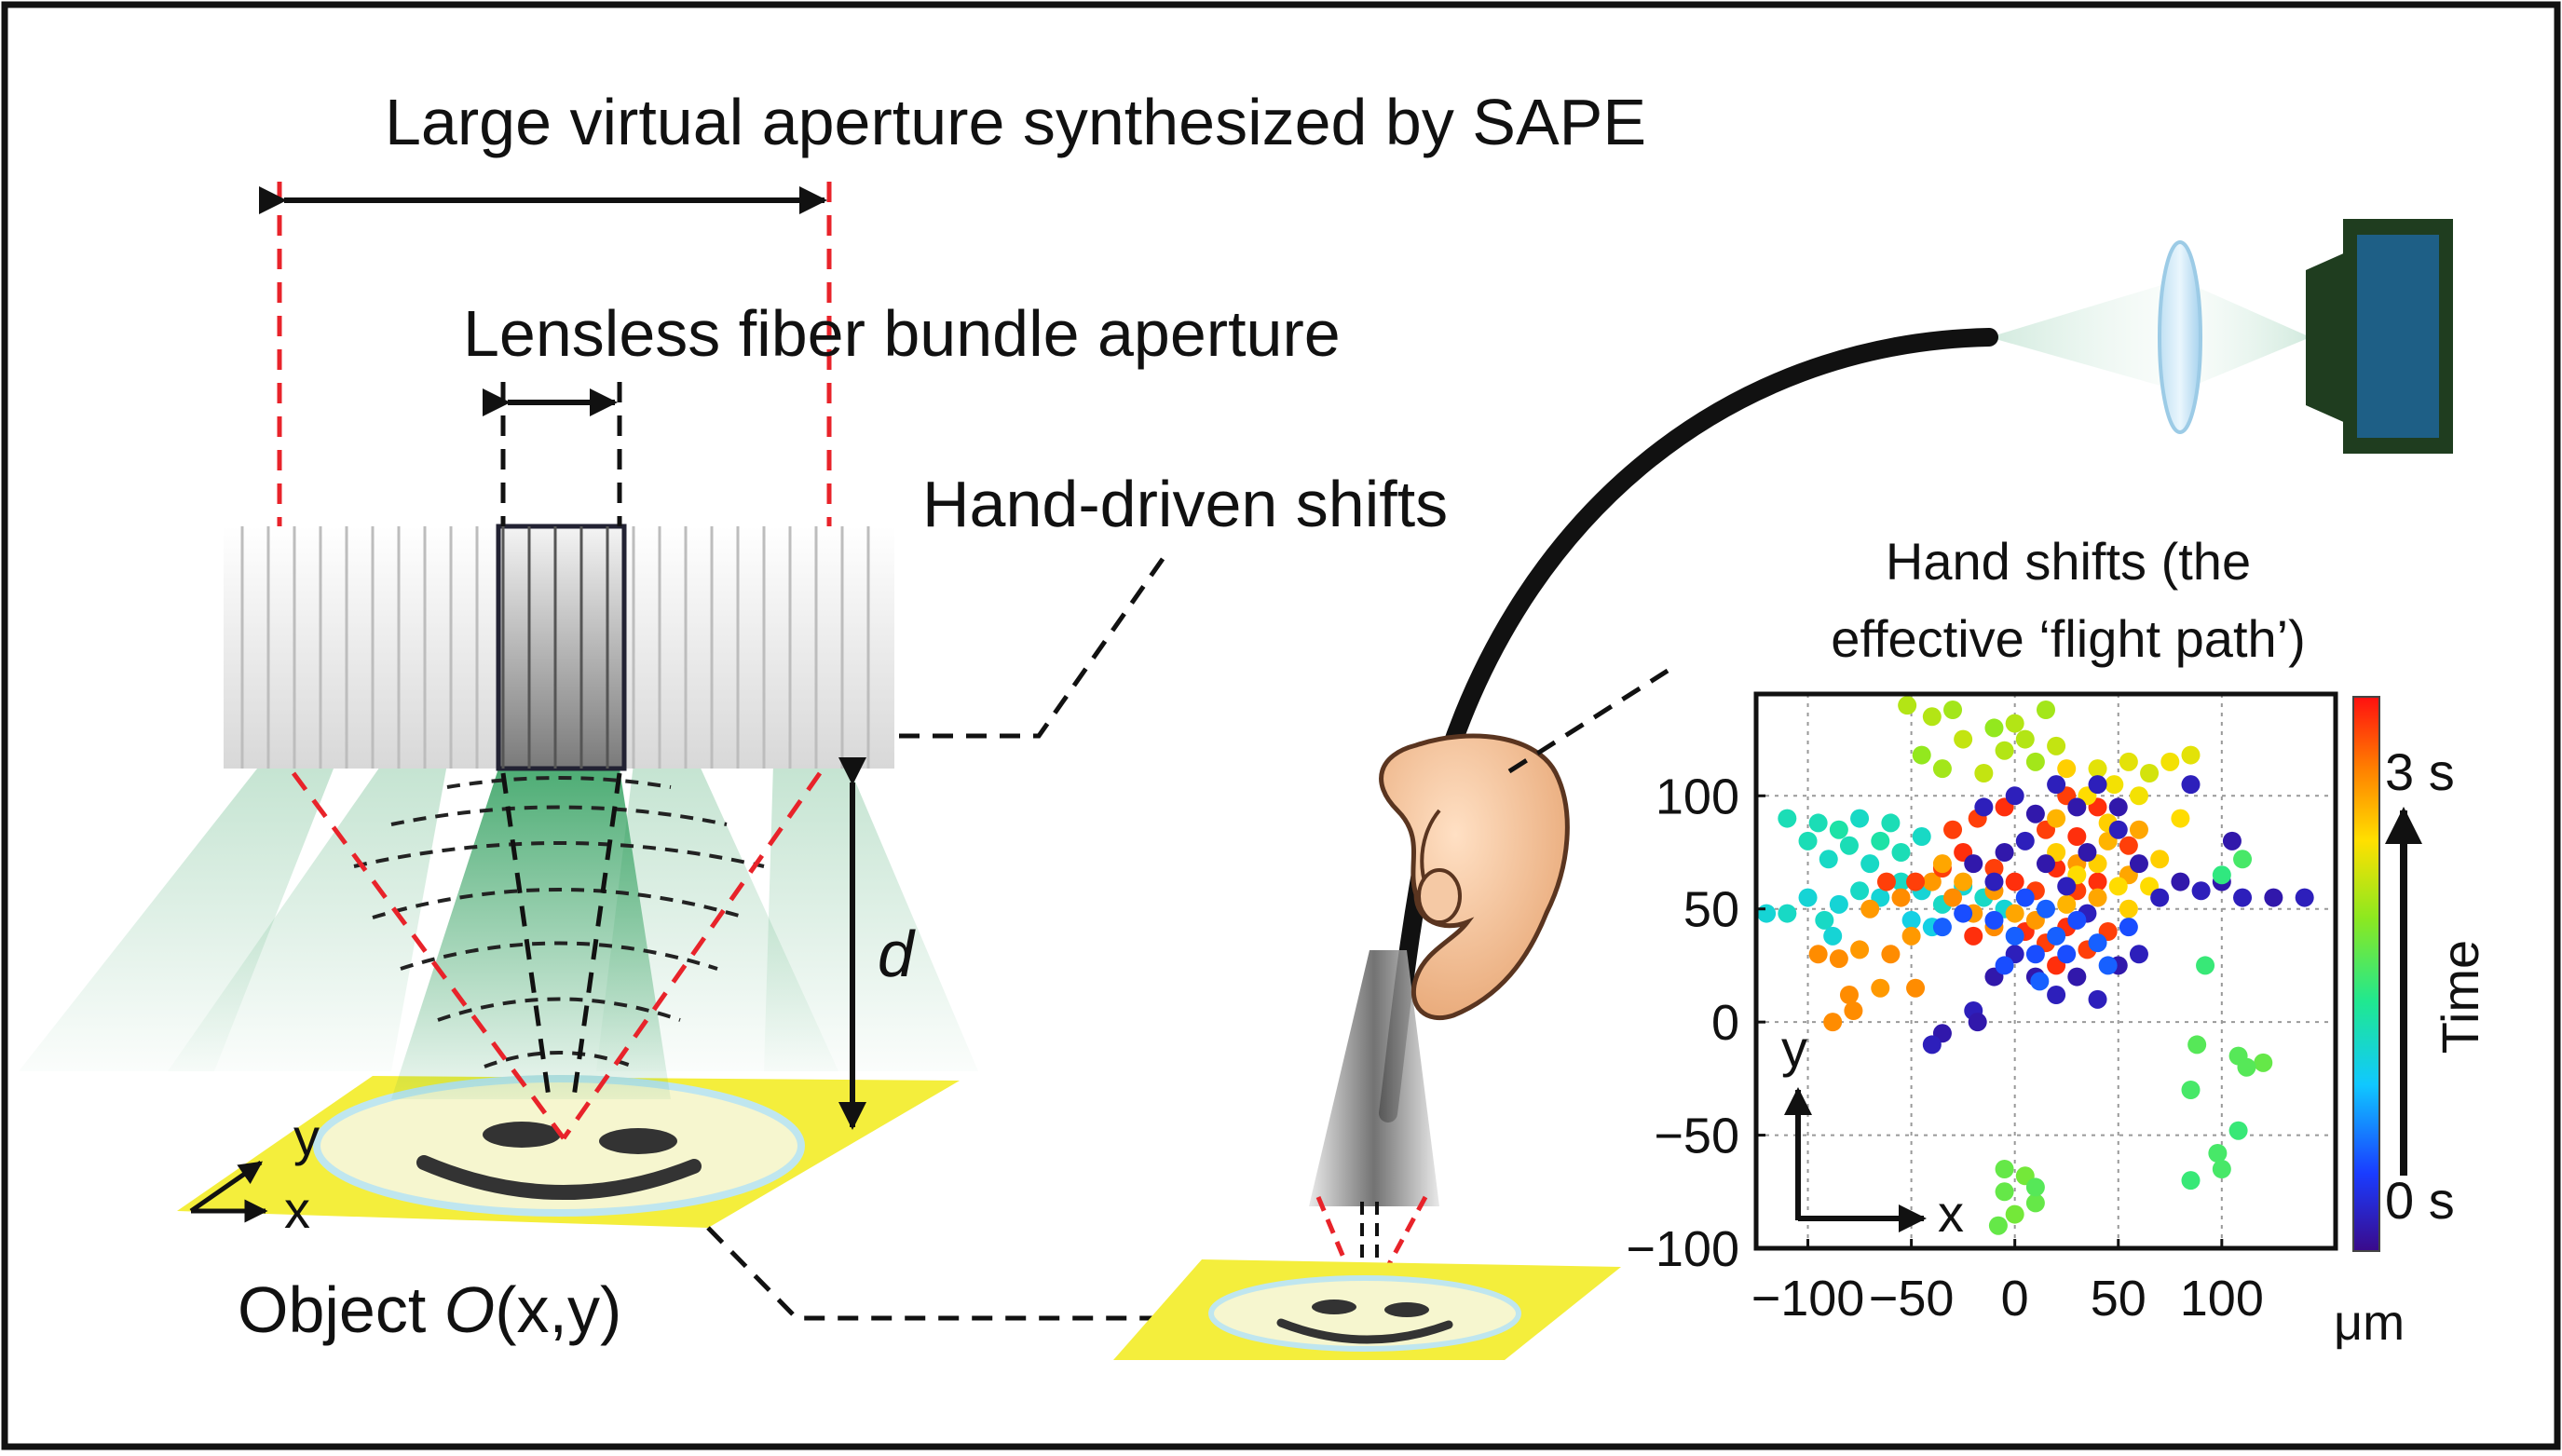 The height and width of the screenshot is (1456, 2562). I want to click on small-smiley-left-eye, so click(1334, 1307).